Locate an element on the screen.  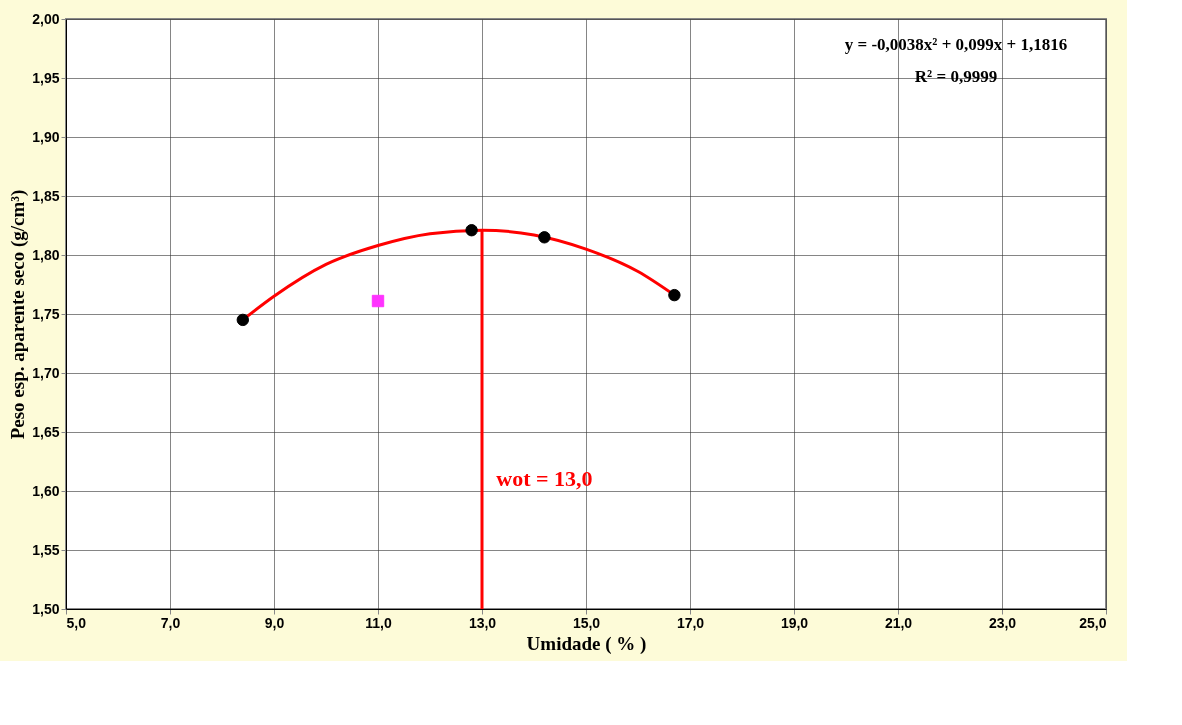
x-tick-label: 11,0 is located at coordinates (378, 622).